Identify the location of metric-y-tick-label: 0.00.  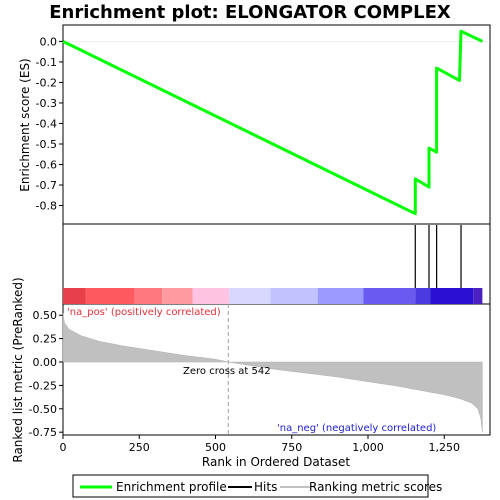
(45, 362).